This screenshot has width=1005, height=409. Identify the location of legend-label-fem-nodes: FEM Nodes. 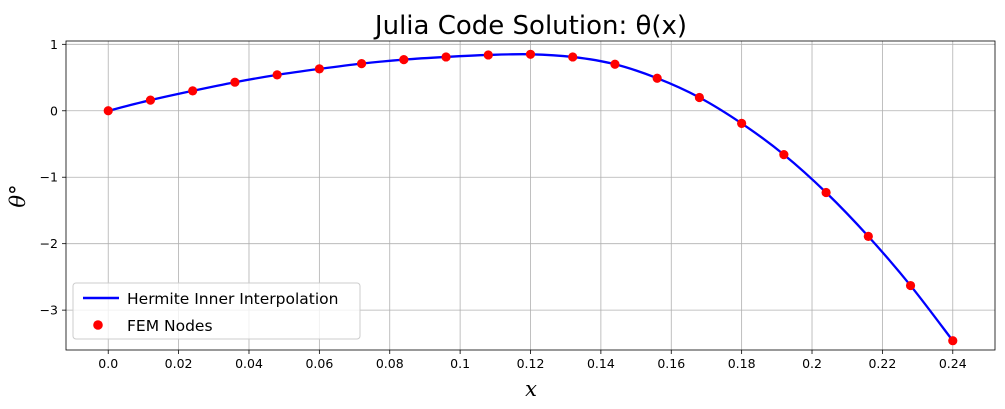
(170, 326).